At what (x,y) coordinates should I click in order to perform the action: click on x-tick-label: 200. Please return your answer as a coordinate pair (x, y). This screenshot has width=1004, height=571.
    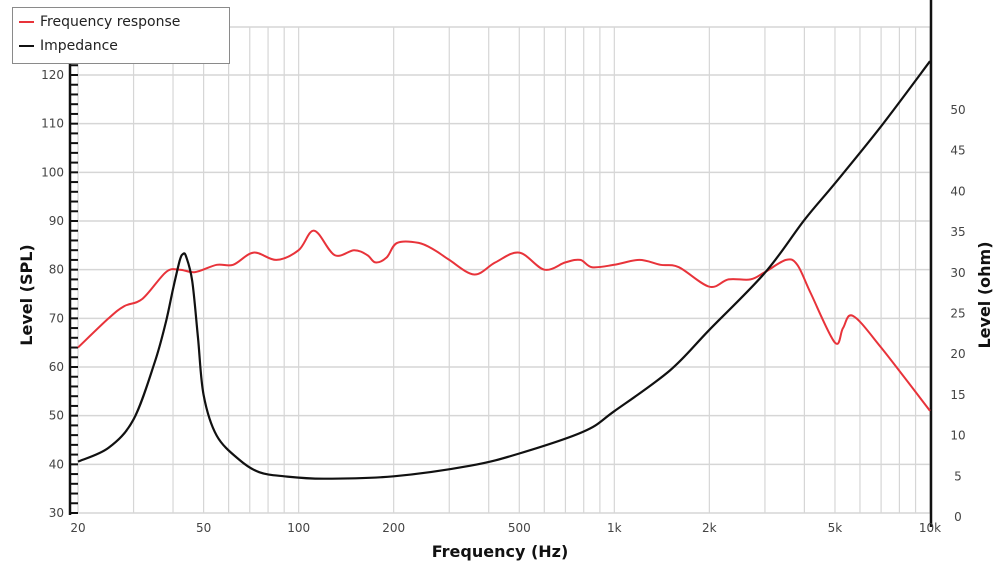
    Looking at the image, I should click on (393, 528).